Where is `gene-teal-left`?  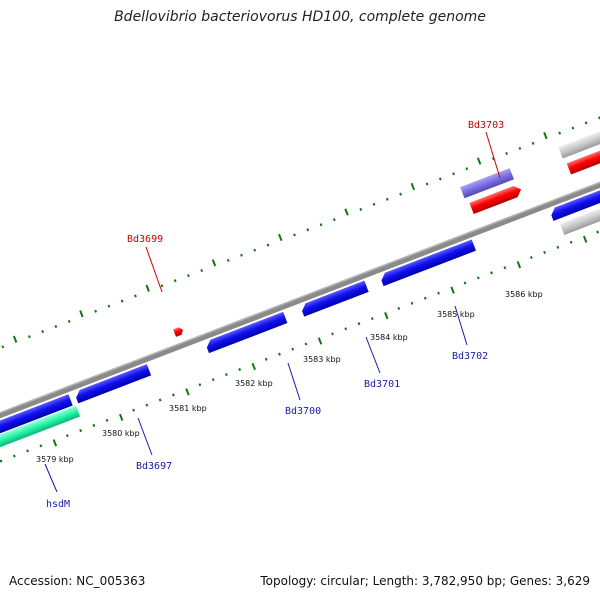 gene-teal-left is located at coordinates (40, 435).